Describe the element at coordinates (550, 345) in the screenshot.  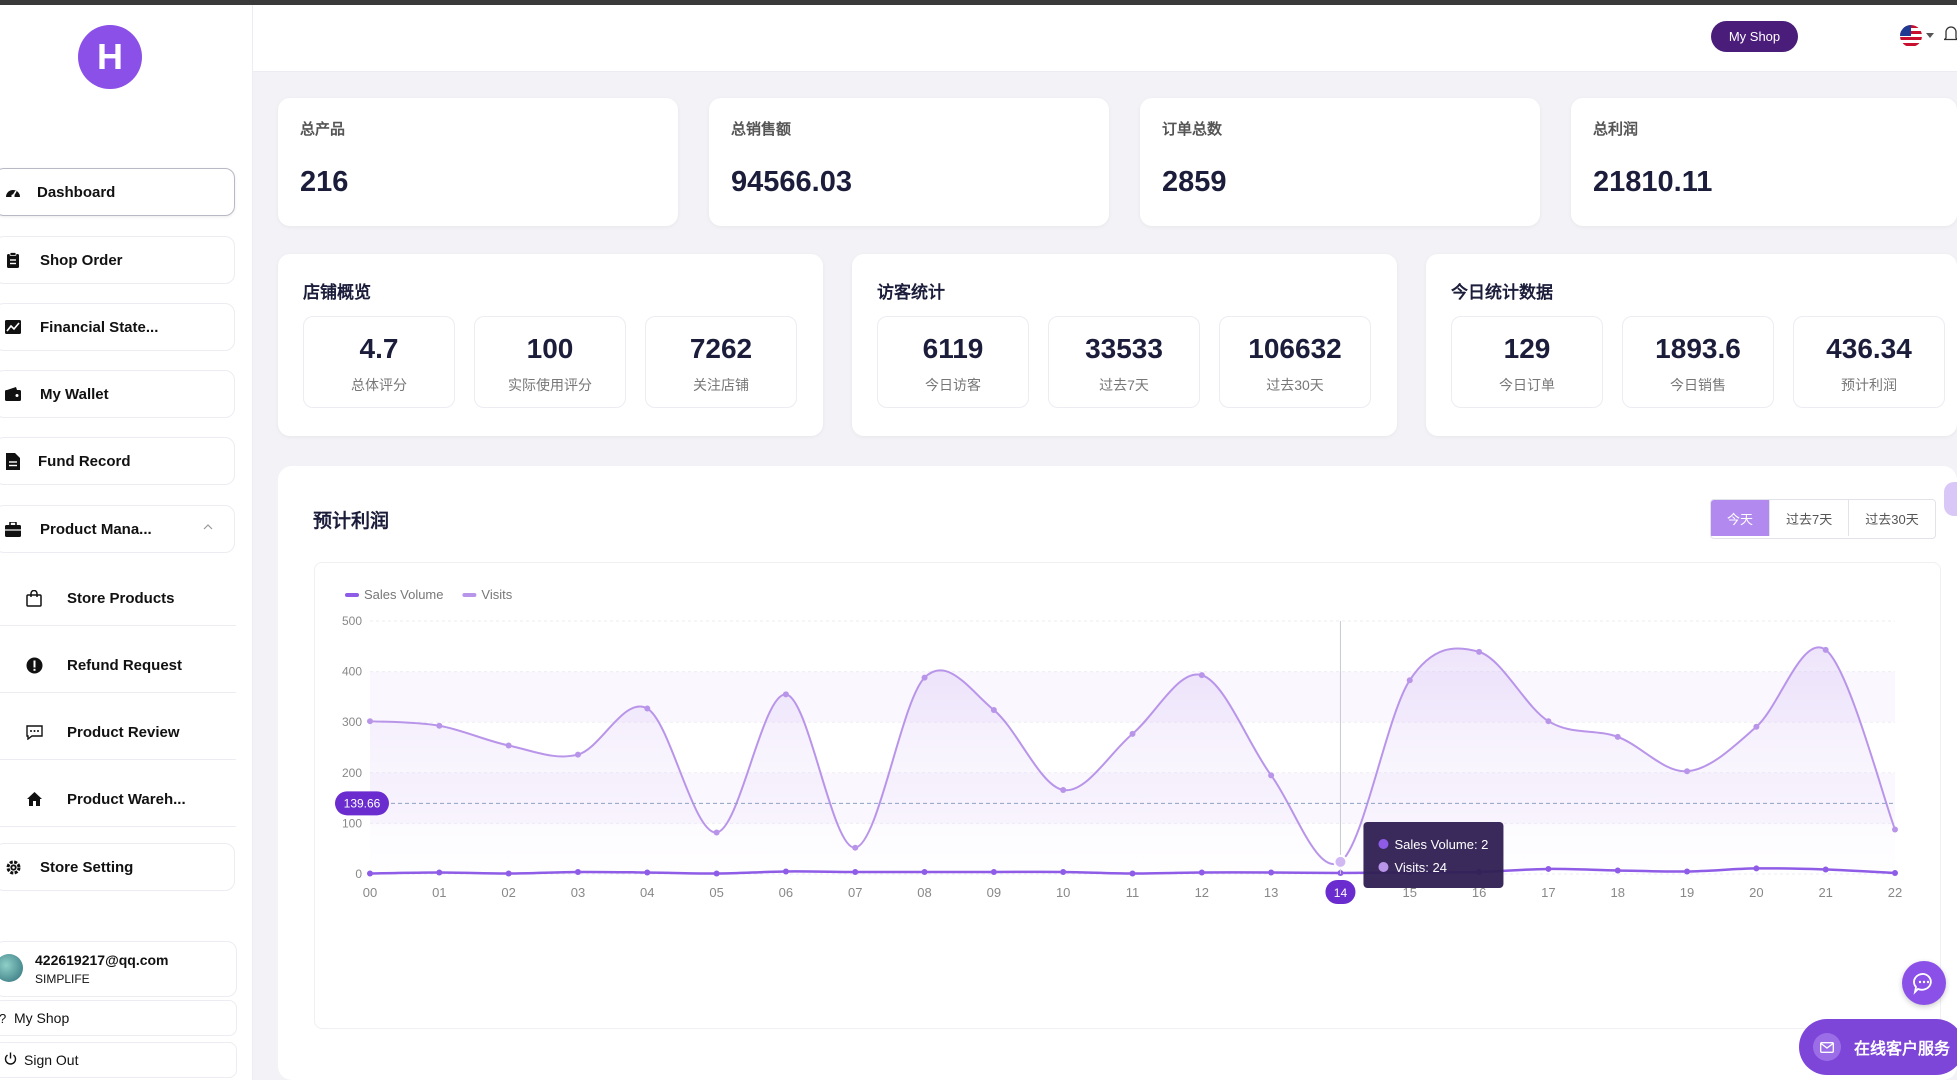
I see `panel-store-overview: 店铺概览 4.7 总体评分 100 实际使用评分 7262 关注店铺` at that location.